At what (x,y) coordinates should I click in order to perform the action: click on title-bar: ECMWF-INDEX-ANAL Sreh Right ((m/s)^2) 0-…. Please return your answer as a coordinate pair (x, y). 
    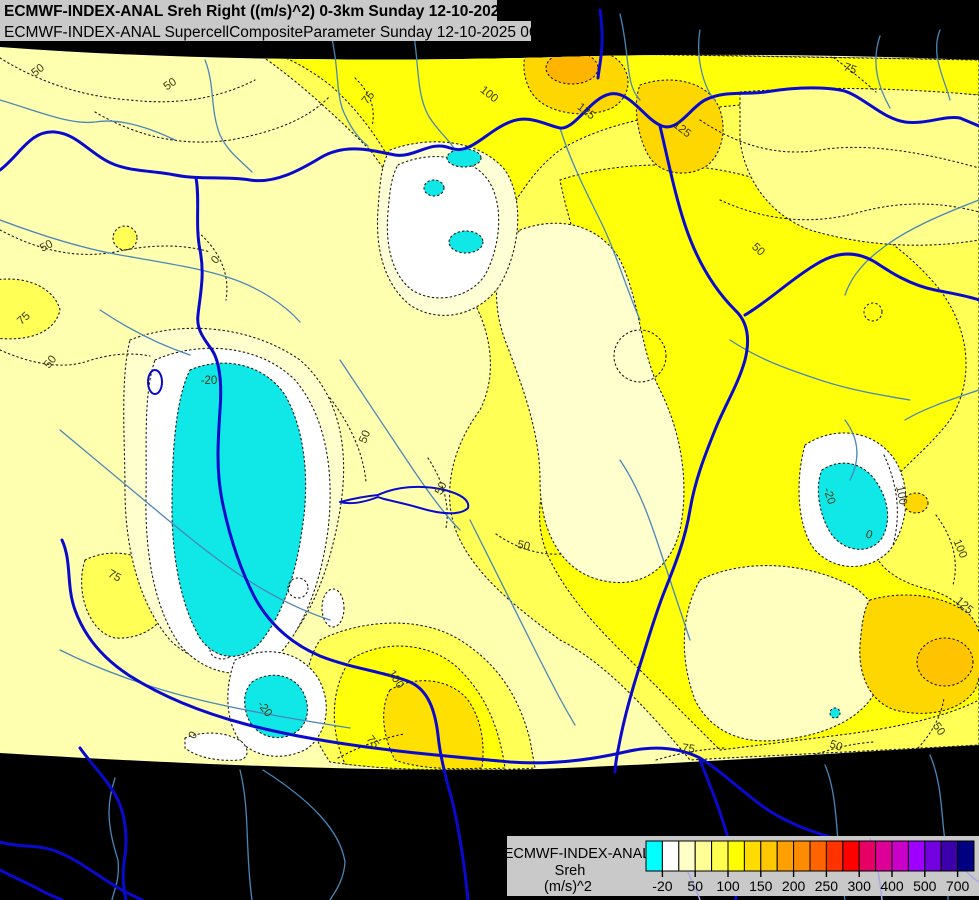
    Looking at the image, I should click on (279, 20).